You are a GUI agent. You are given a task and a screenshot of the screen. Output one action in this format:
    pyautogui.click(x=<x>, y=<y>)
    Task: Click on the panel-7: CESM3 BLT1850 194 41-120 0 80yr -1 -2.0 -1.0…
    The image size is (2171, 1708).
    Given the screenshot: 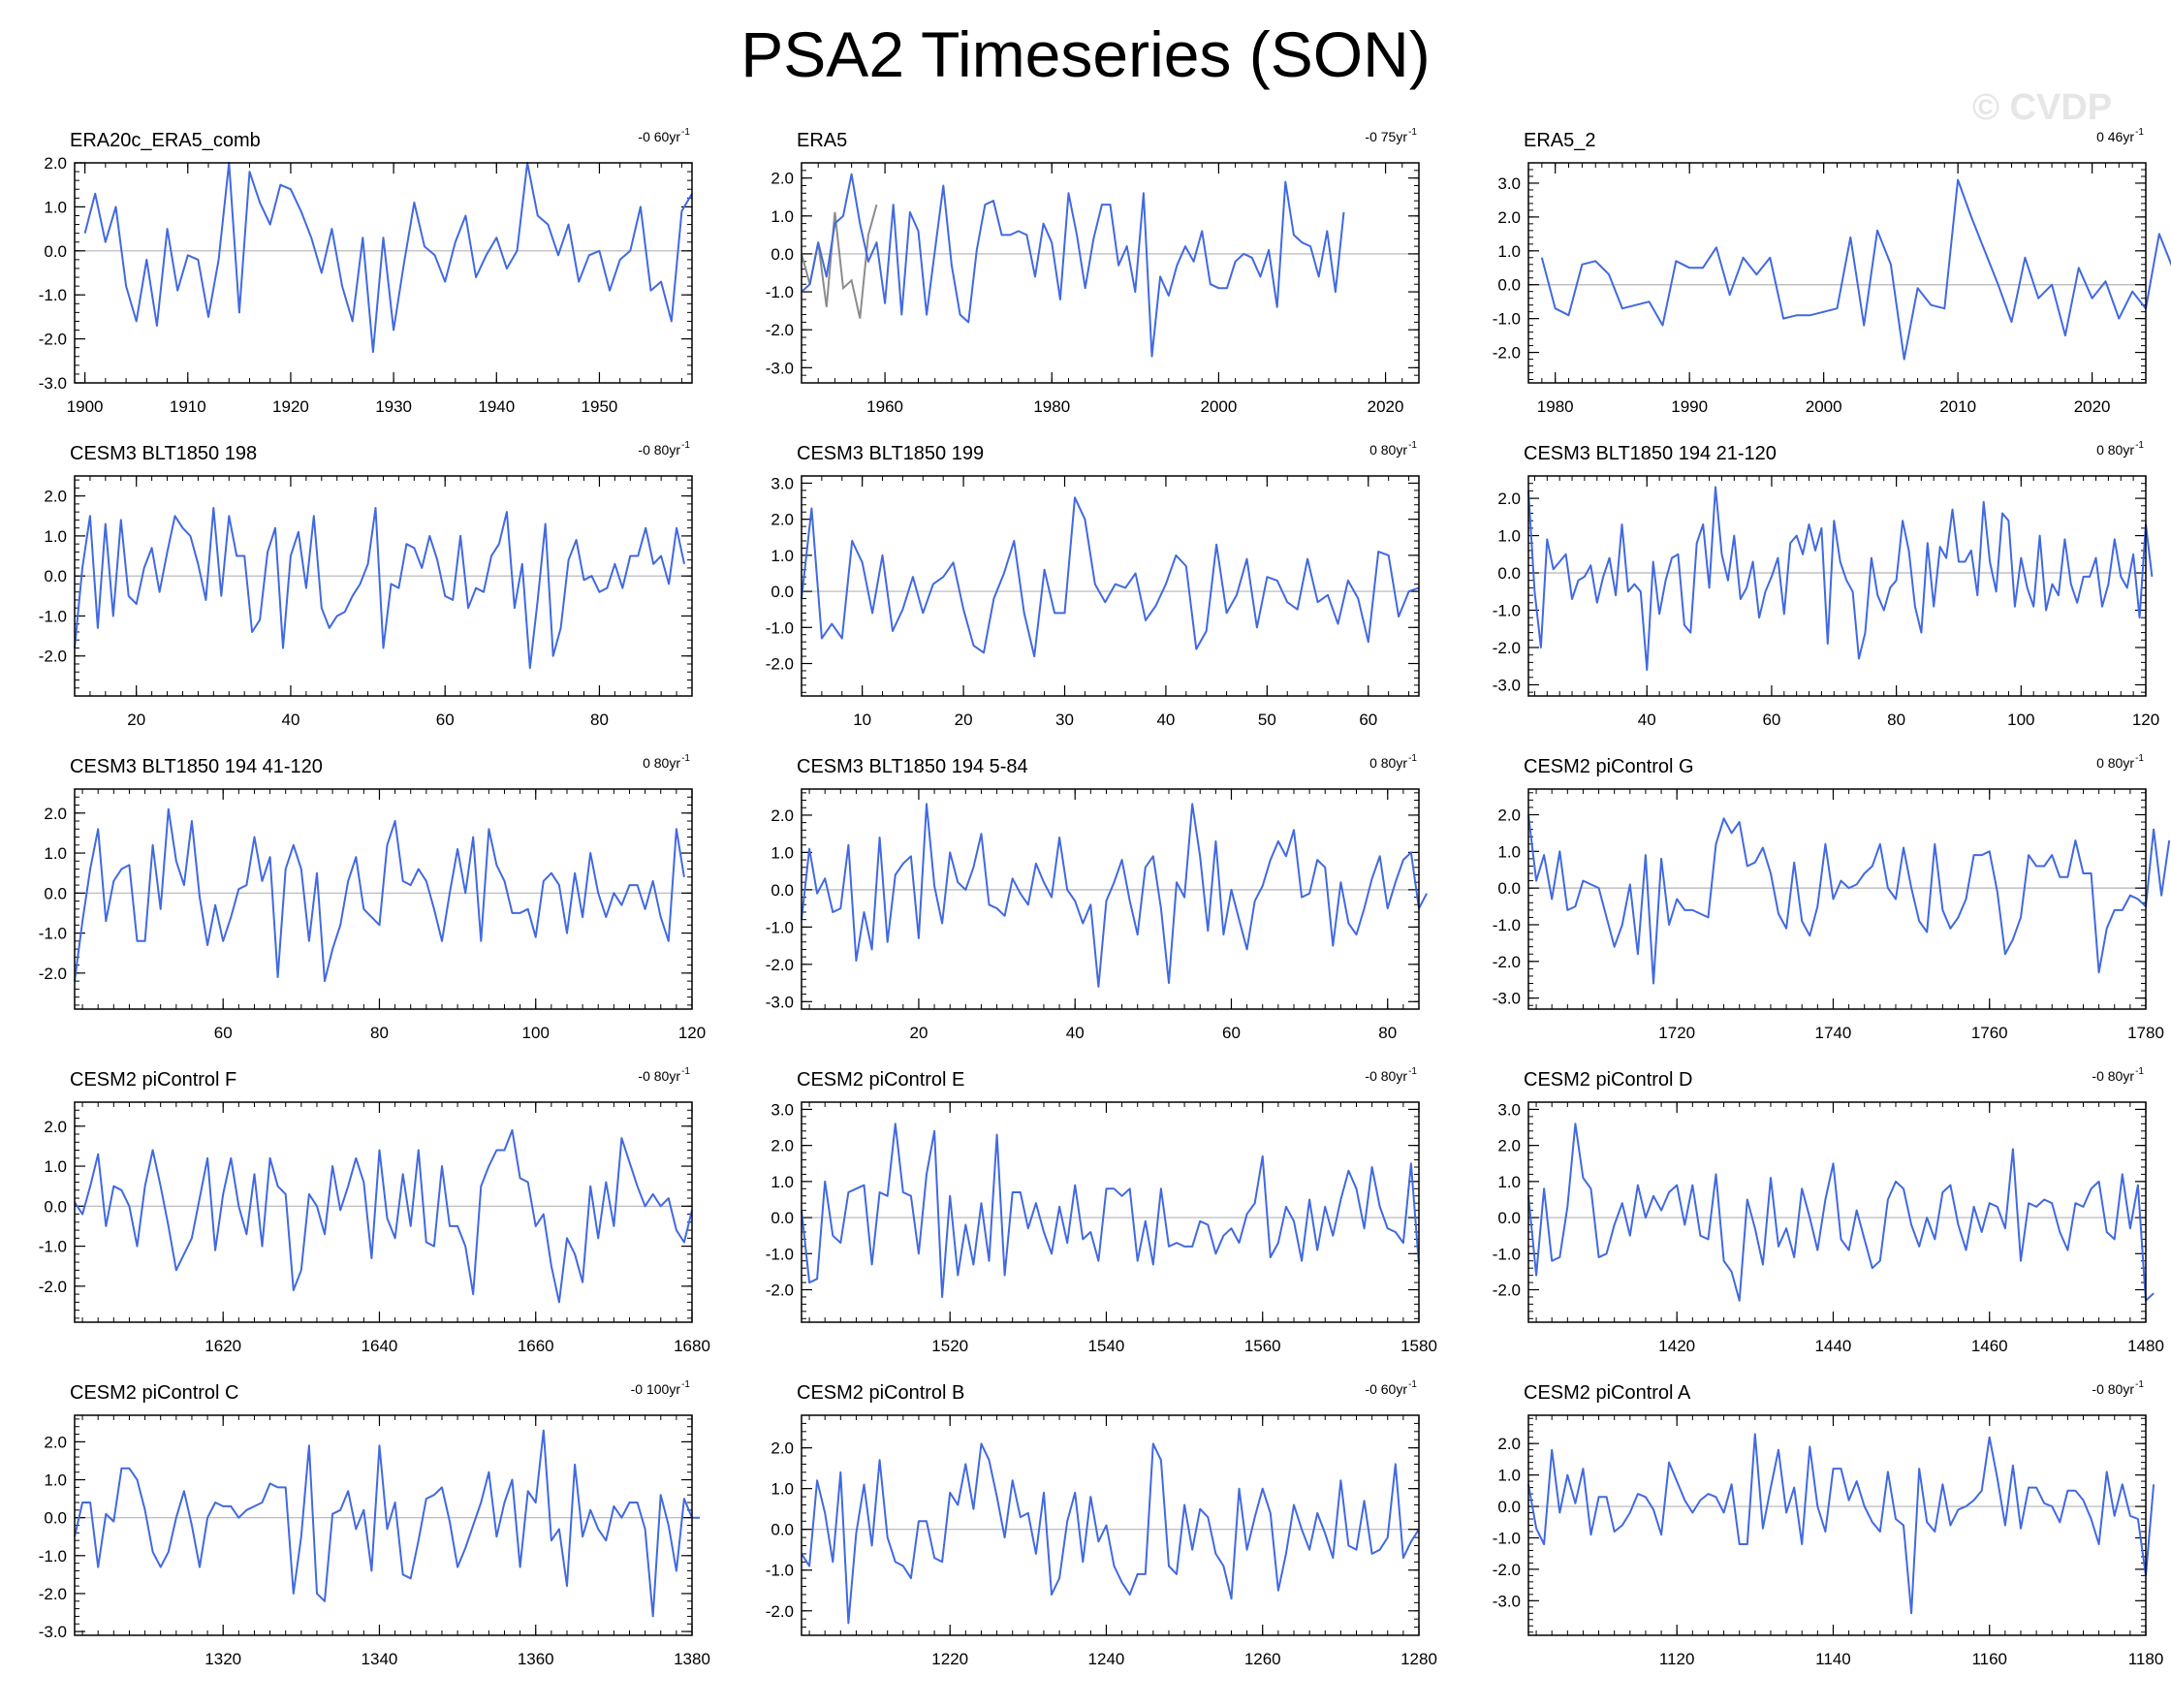 What is the action you would take?
    pyautogui.click(x=372, y=897)
    